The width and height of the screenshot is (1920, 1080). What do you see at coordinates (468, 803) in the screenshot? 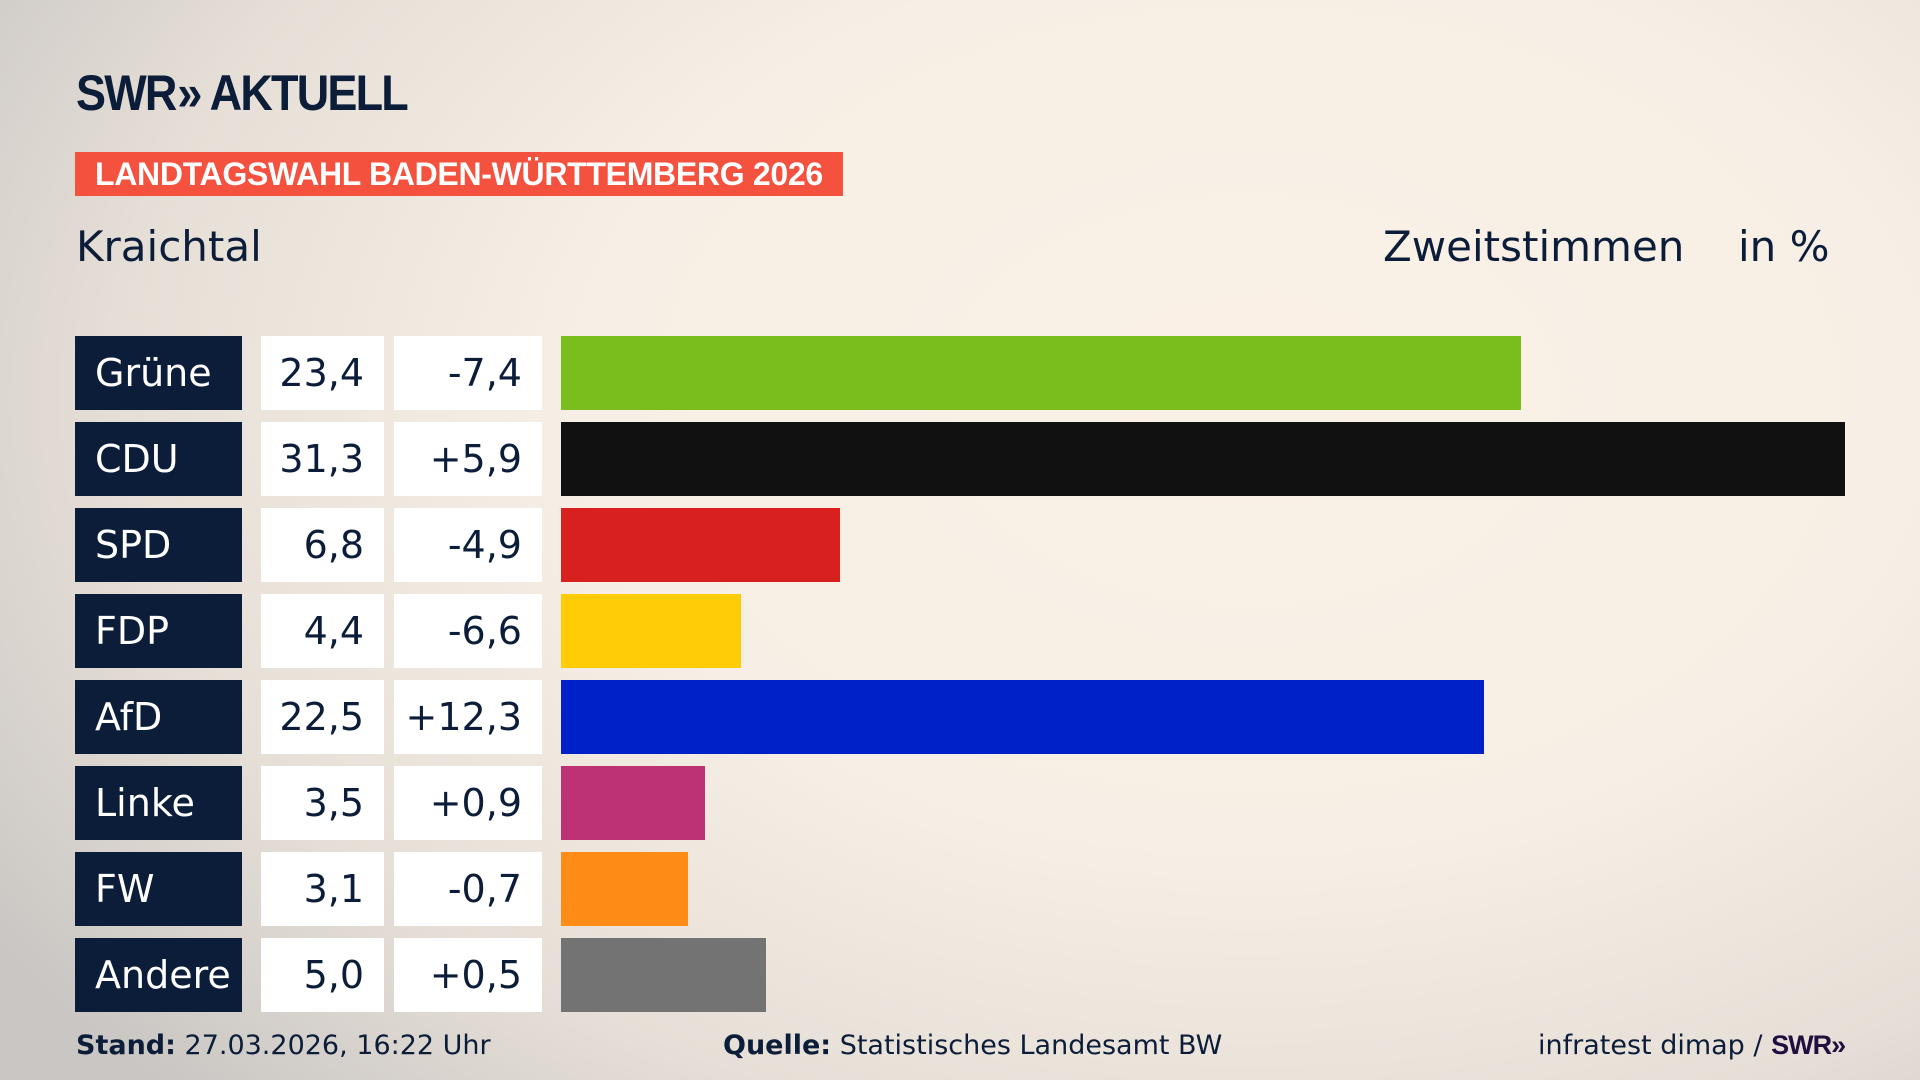
I see `party-change: +0,9` at bounding box center [468, 803].